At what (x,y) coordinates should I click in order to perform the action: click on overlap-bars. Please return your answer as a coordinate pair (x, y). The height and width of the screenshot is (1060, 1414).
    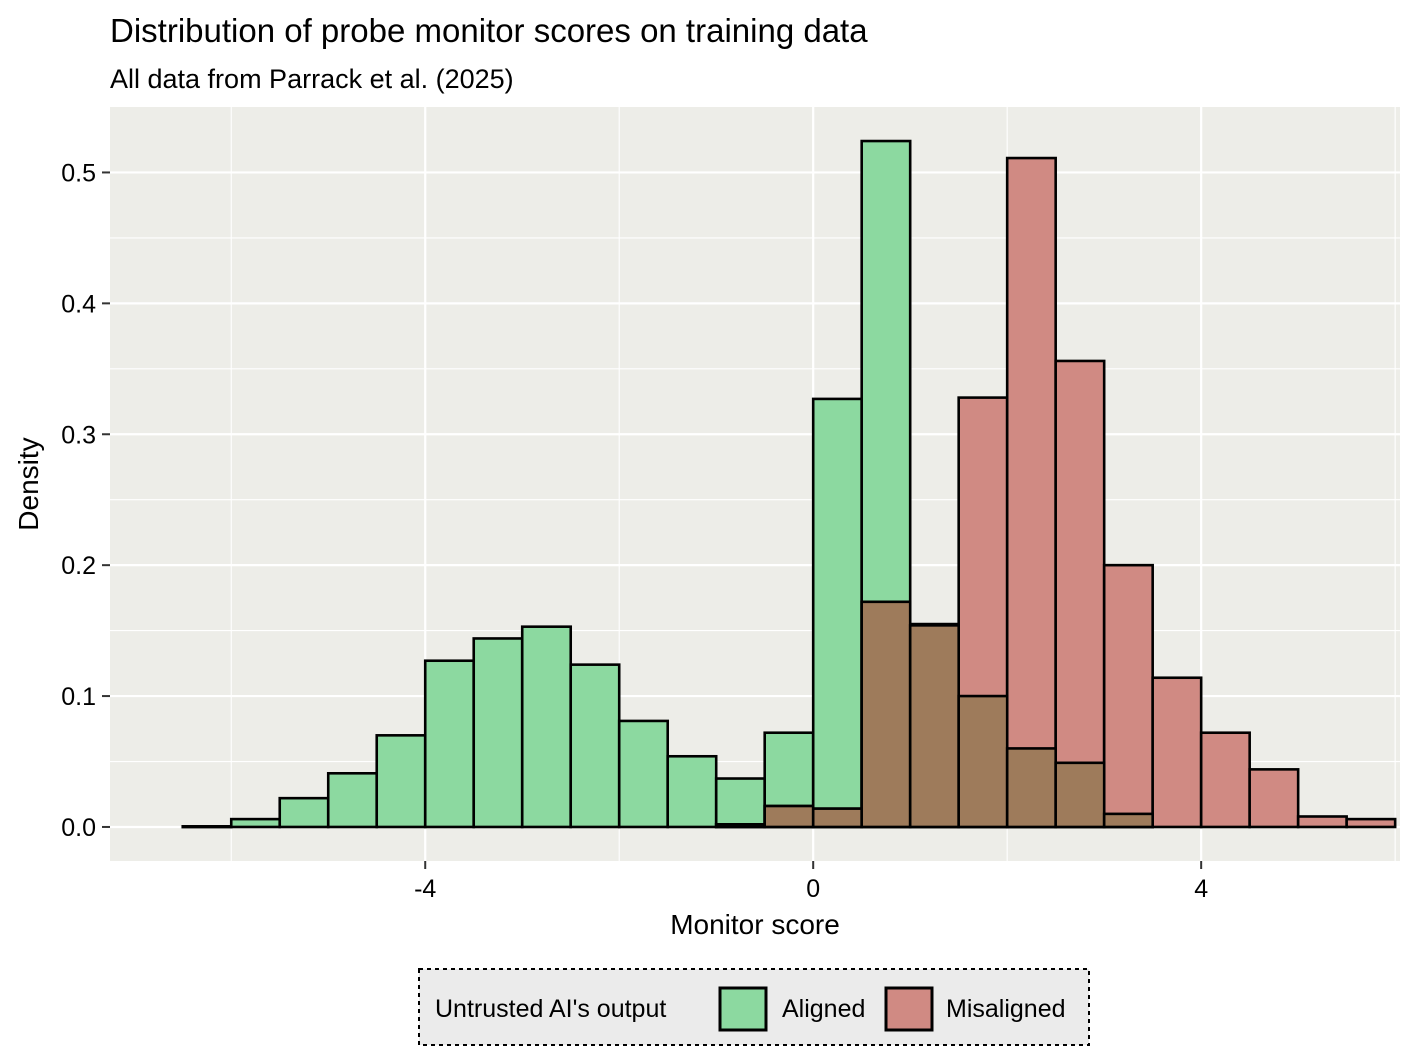
    Looking at the image, I should click on (934, 714).